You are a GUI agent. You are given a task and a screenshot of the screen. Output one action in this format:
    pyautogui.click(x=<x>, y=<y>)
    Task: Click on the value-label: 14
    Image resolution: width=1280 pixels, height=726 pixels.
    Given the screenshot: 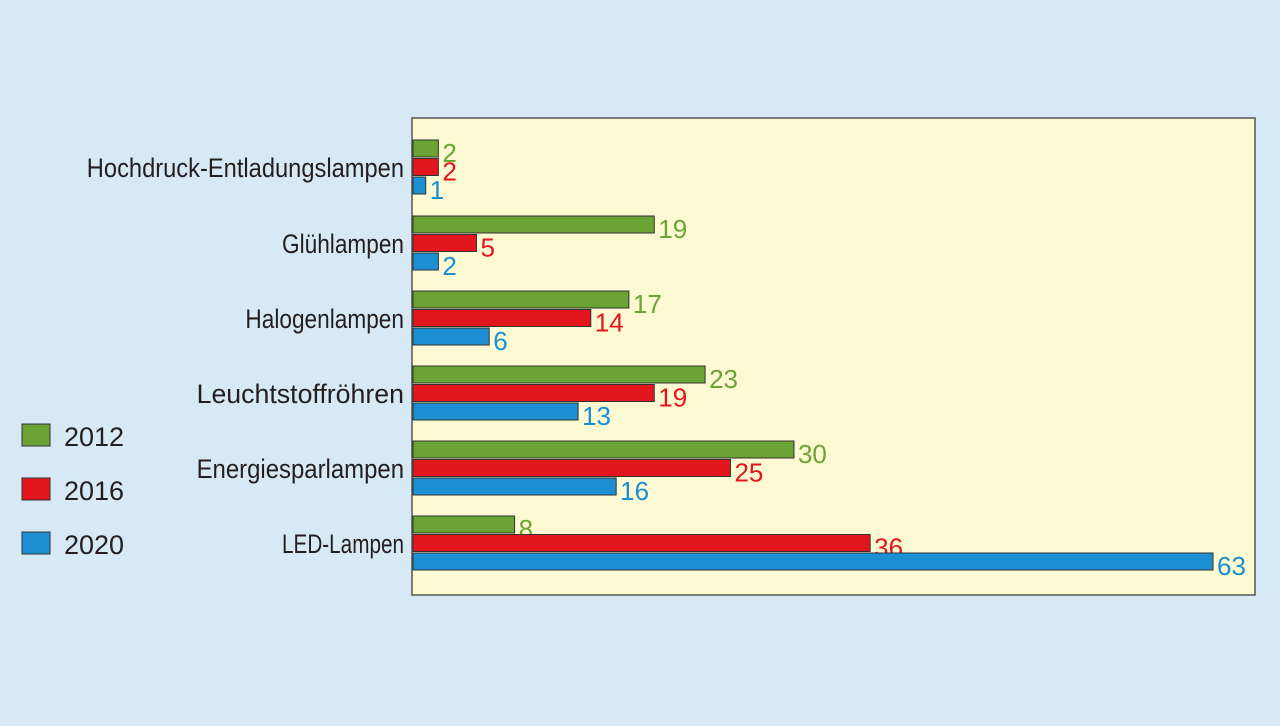 What is the action you would take?
    pyautogui.click(x=609, y=323)
    